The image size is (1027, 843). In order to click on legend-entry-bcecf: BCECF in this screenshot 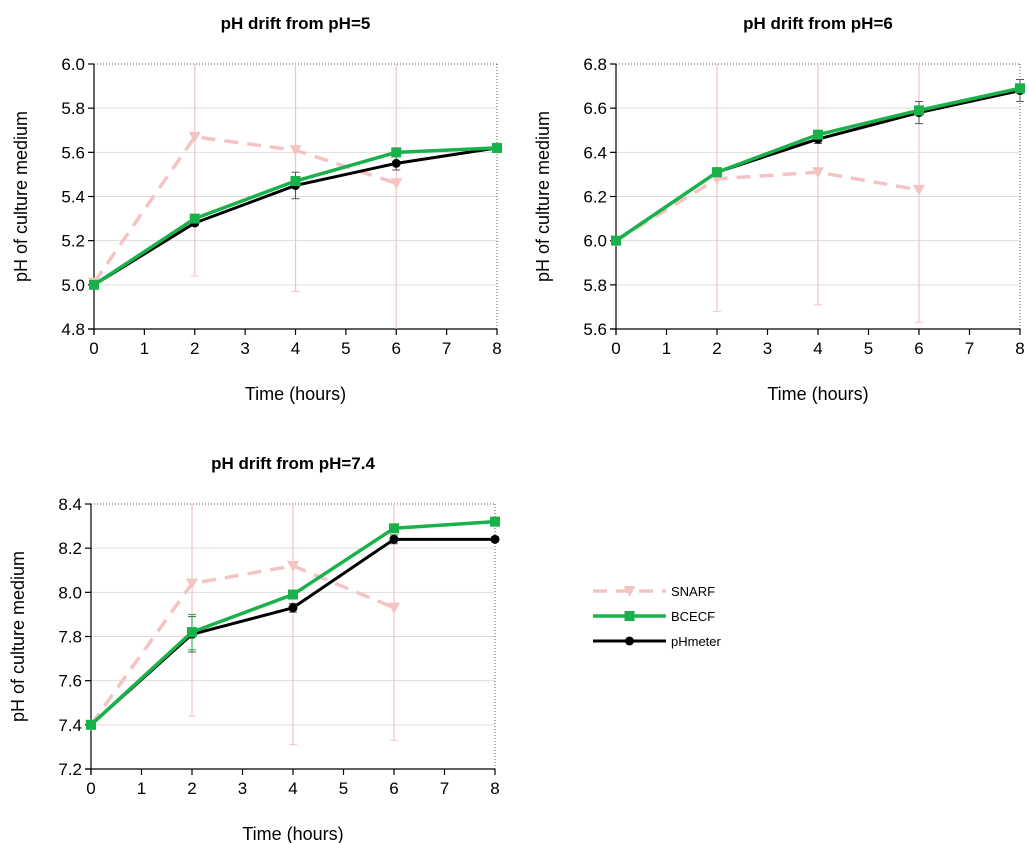, I will do `click(654, 616)`.